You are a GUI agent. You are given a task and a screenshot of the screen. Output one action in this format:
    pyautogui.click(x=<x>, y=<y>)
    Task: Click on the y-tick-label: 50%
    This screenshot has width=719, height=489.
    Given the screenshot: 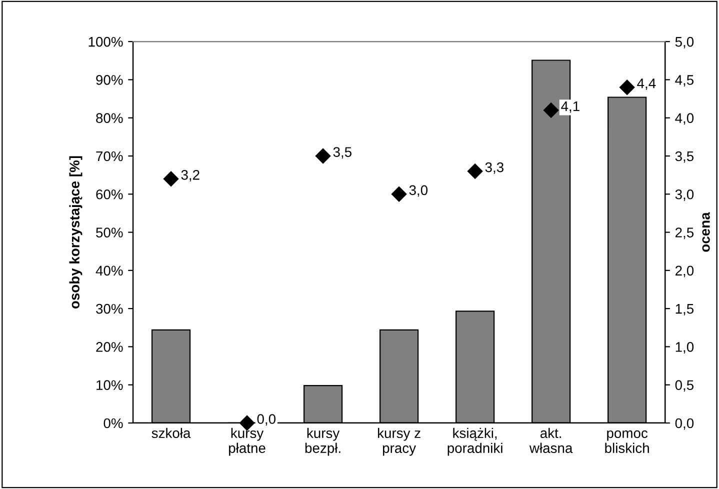 What is the action you would take?
    pyautogui.click(x=109, y=233)
    